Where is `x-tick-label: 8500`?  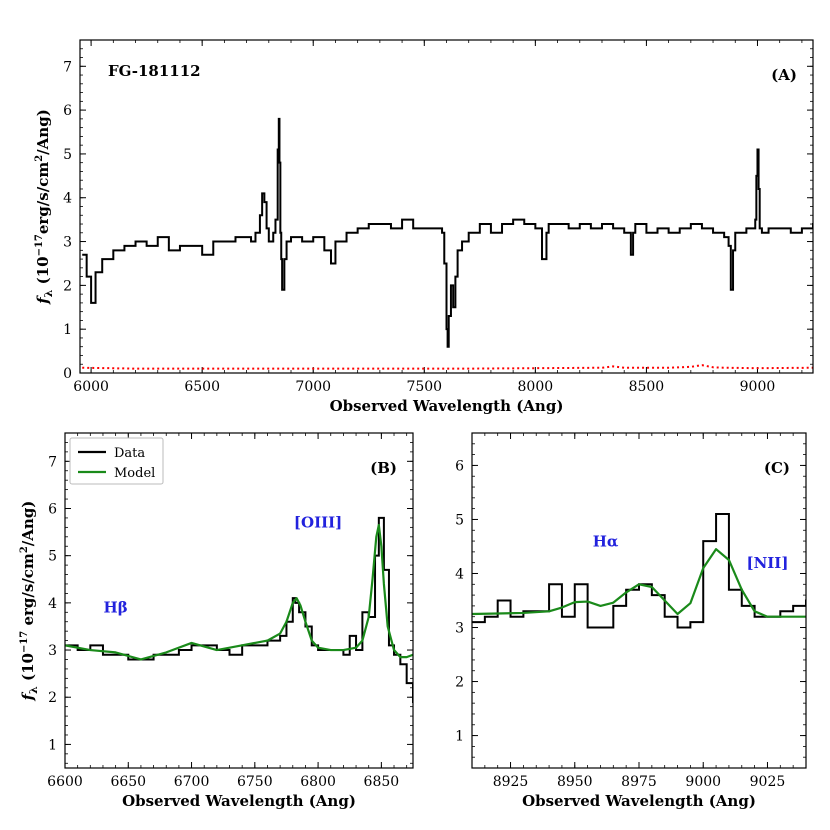 x-tick-label: 8500 is located at coordinates (647, 387).